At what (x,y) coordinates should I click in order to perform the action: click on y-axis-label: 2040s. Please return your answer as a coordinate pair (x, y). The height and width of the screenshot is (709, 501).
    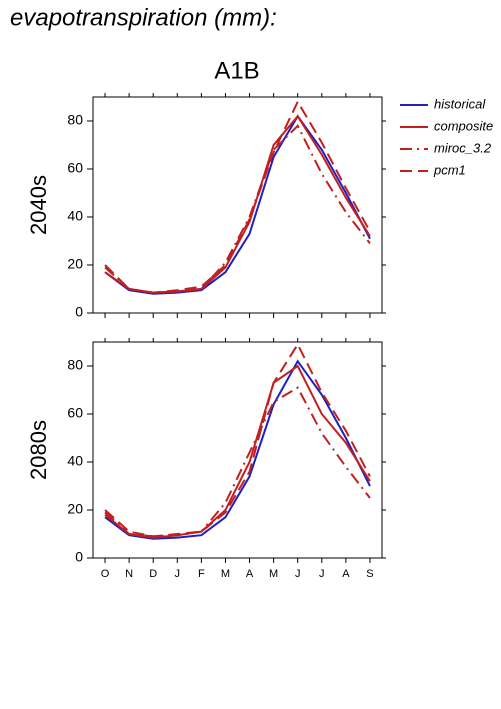
    Looking at the image, I should click on (38, 205).